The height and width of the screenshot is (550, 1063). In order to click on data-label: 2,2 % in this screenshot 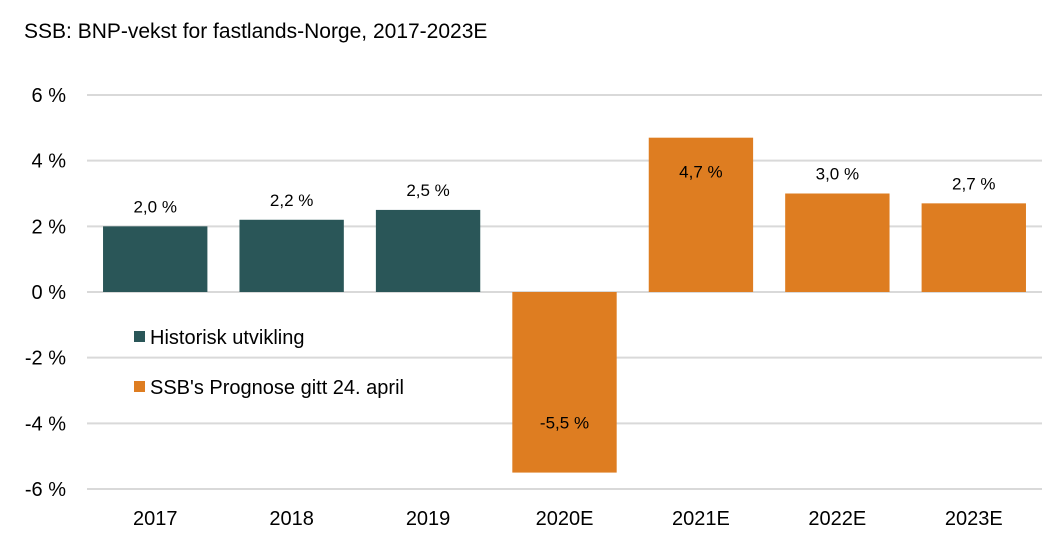, I will do `click(291, 200)`.